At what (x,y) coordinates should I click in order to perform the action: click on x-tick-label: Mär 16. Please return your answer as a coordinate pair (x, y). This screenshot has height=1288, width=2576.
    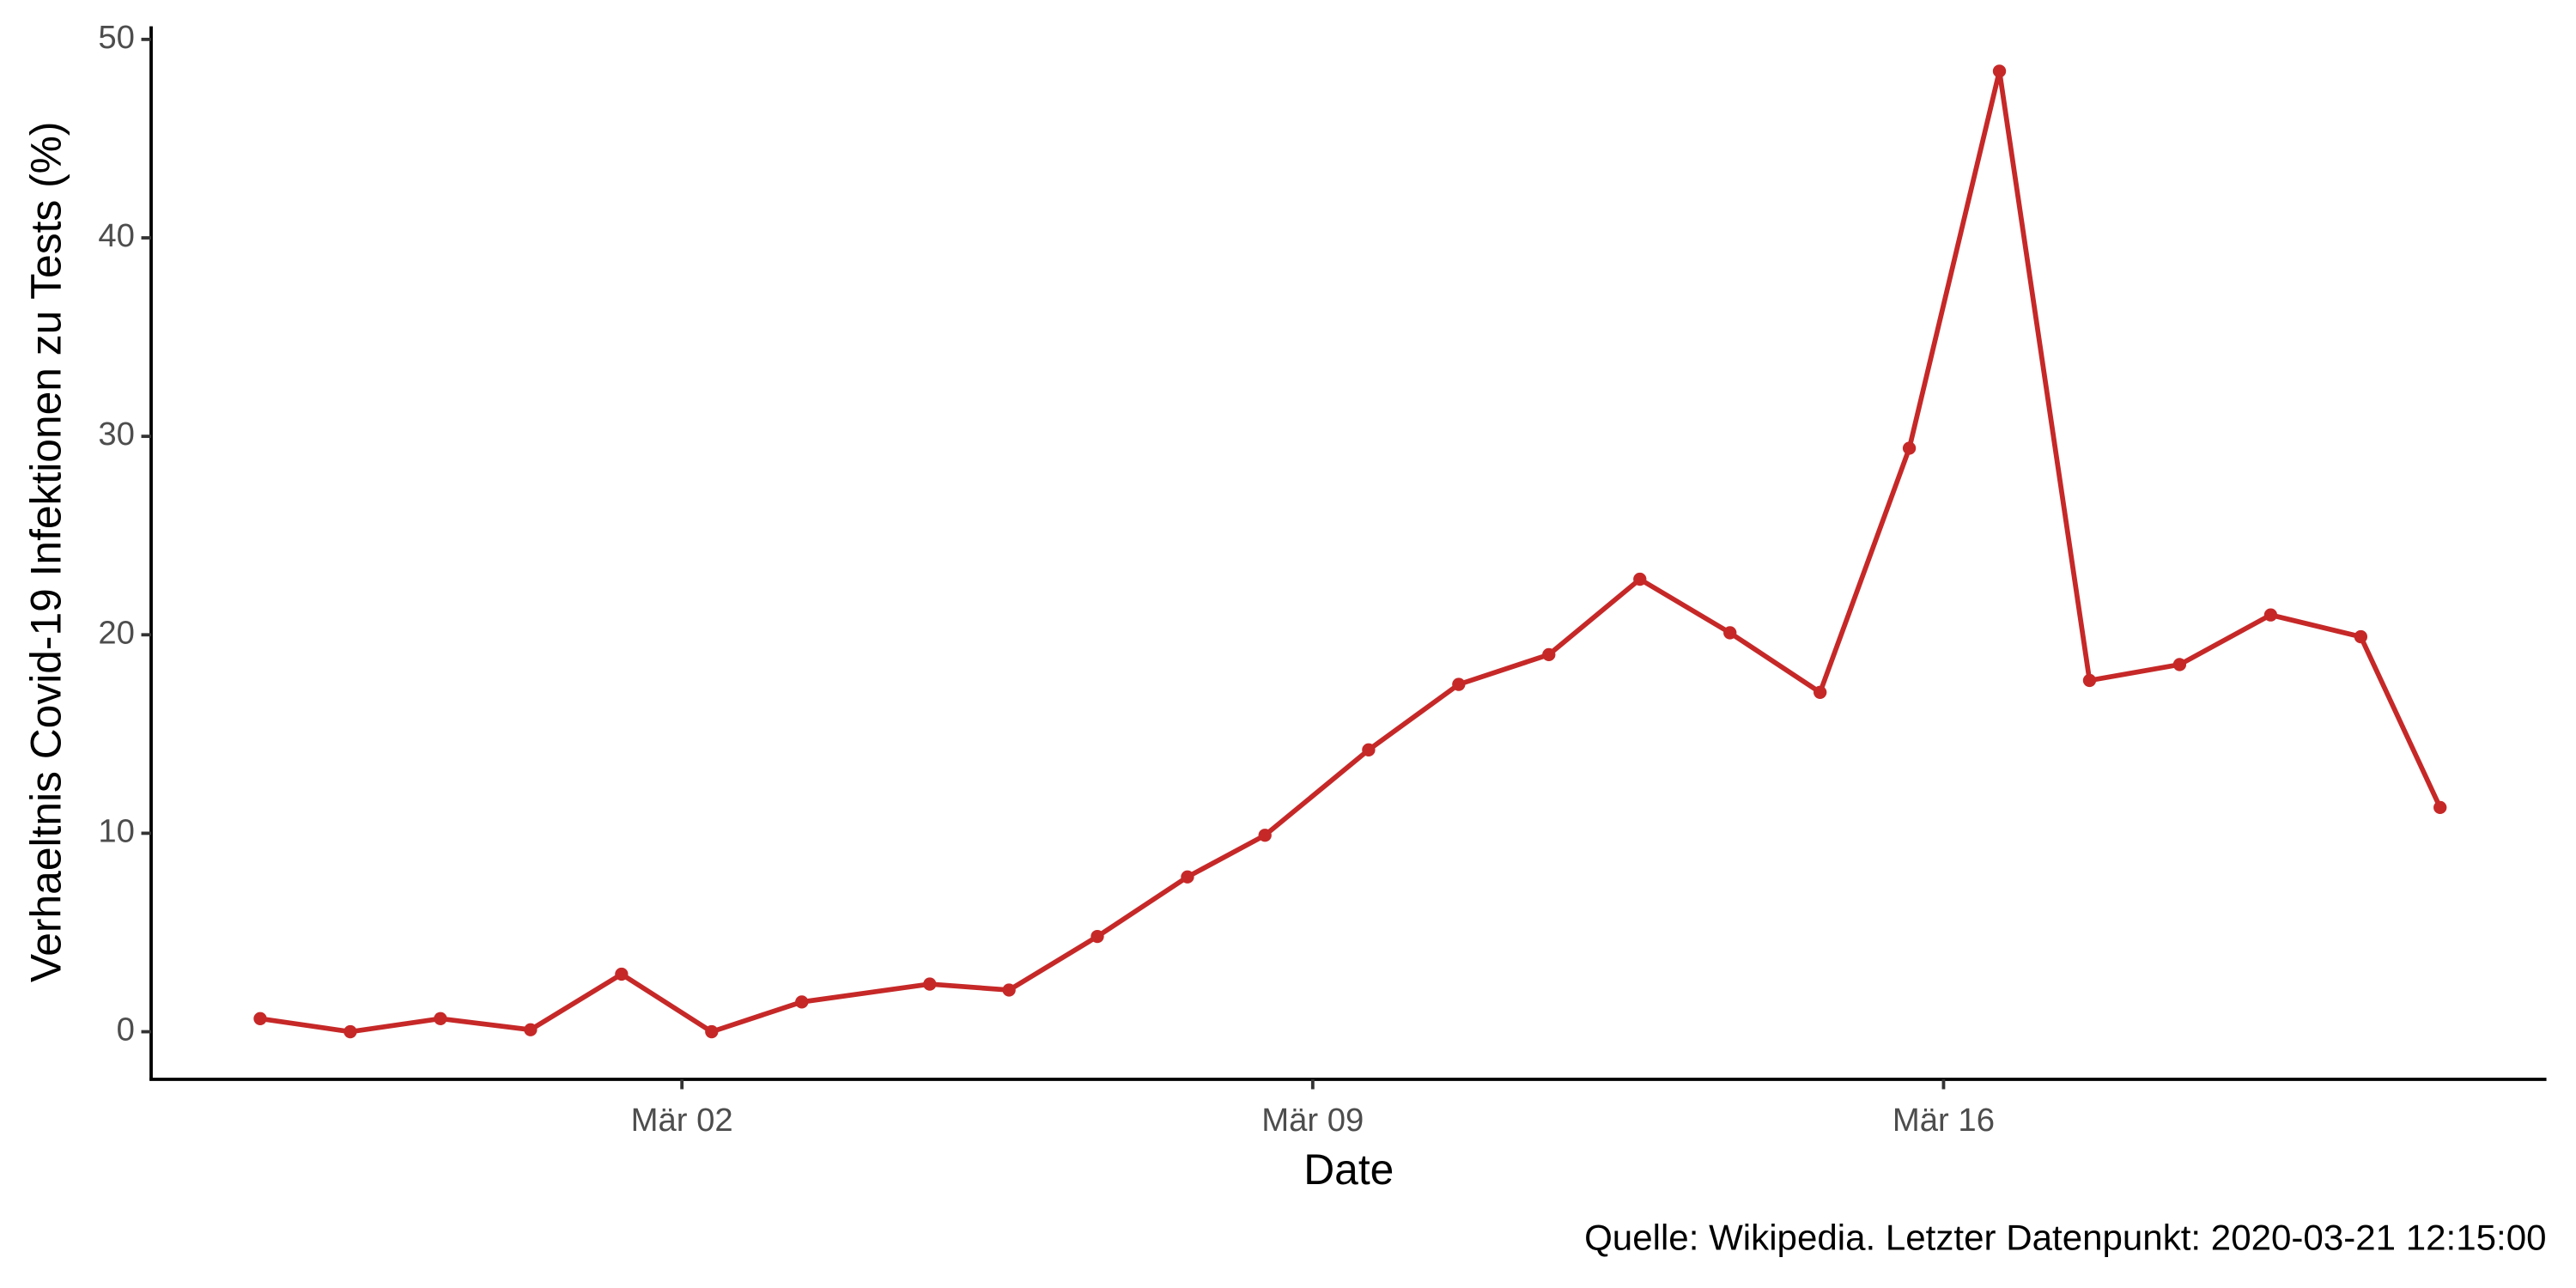
    Looking at the image, I should click on (1944, 1120).